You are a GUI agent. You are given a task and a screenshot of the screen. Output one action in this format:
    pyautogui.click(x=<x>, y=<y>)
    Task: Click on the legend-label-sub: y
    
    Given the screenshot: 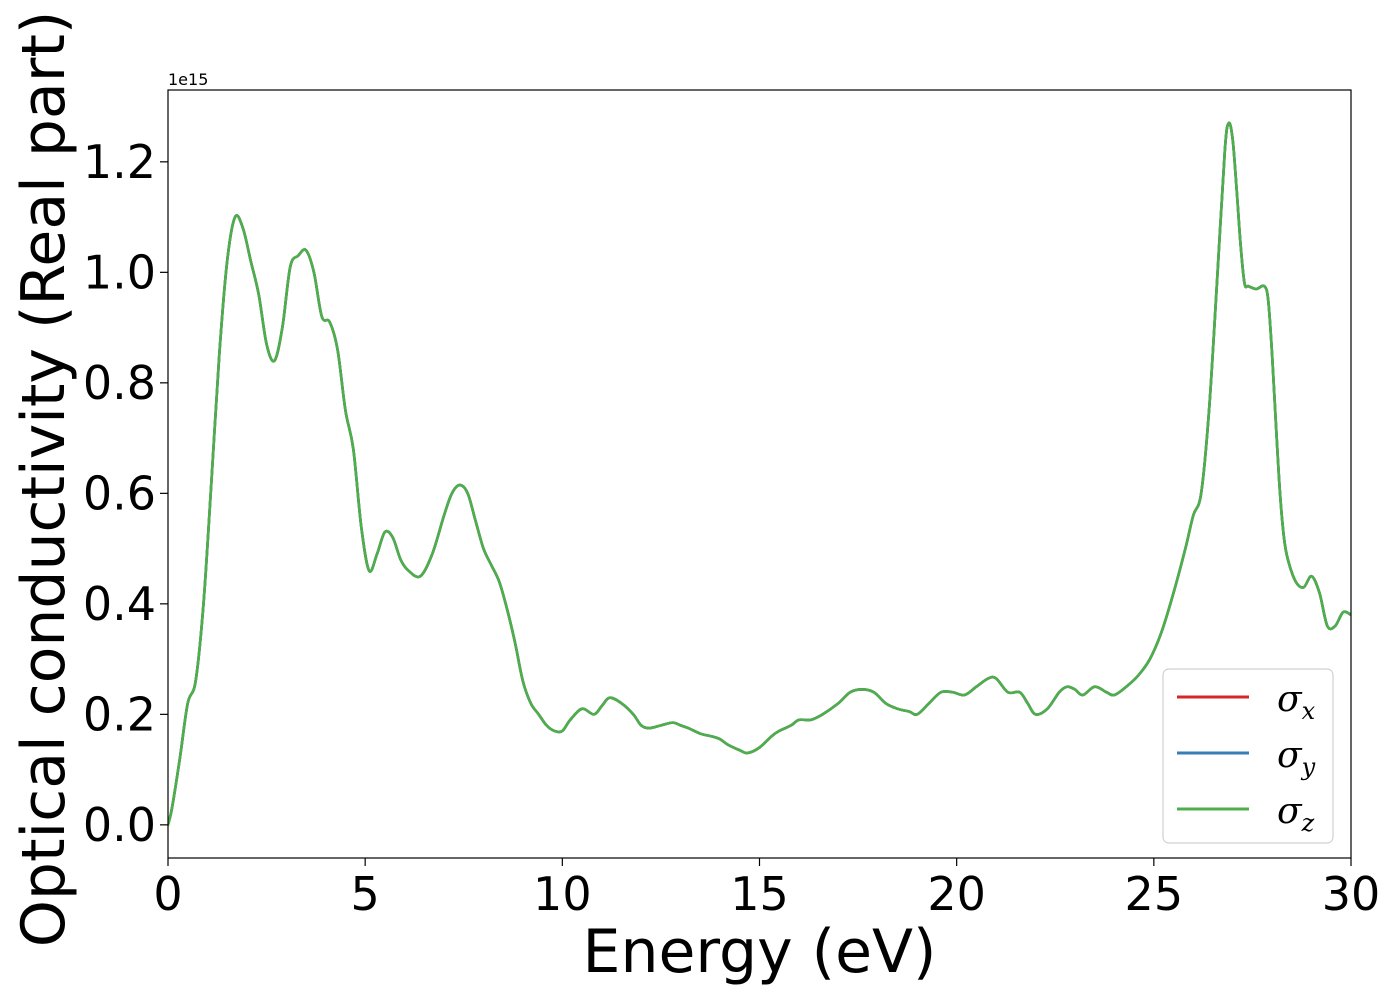 What is the action you would take?
    pyautogui.click(x=1308, y=767)
    